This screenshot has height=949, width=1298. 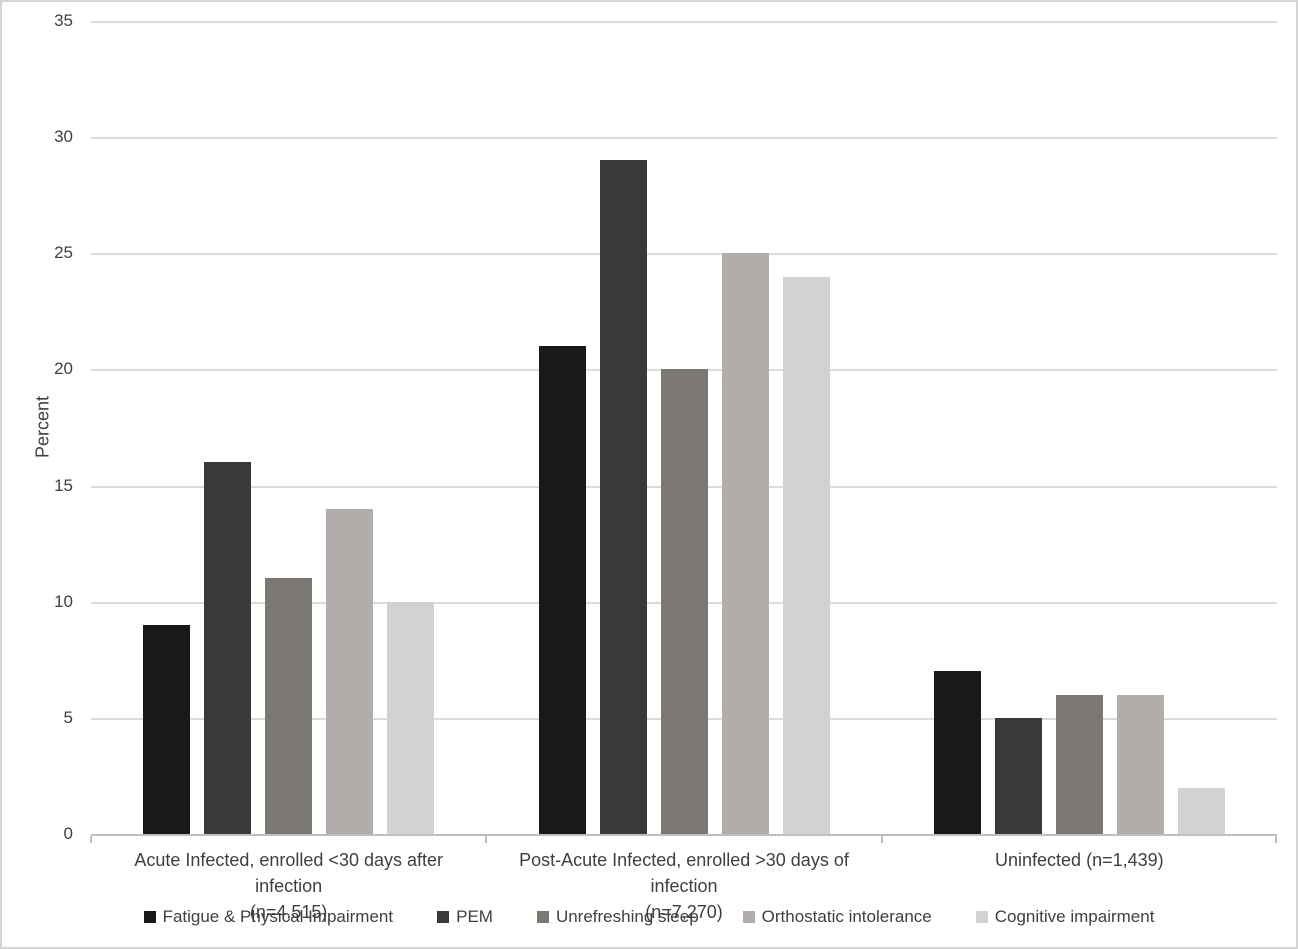 I want to click on y-tick-label-10: 10, so click(x=63, y=601).